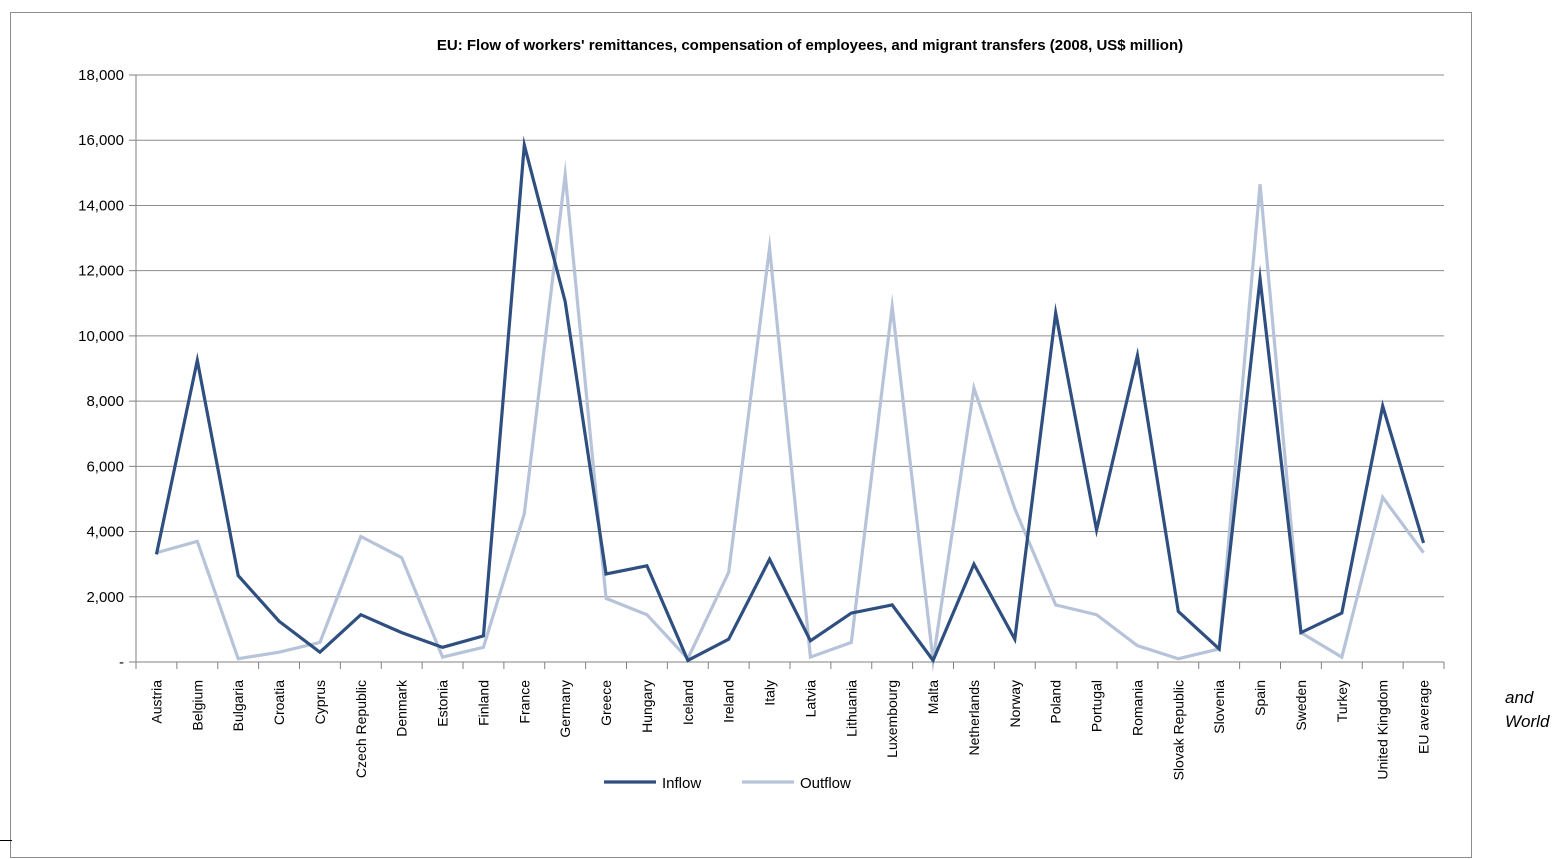 This screenshot has height=859, width=1564. What do you see at coordinates (1383, 730) in the screenshot?
I see `x-tick-label: United Kingdom` at bounding box center [1383, 730].